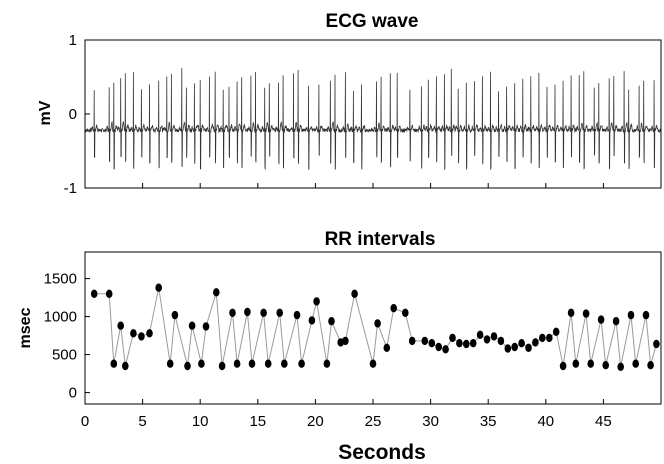 This screenshot has width=664, height=464. What do you see at coordinates (85, 421) in the screenshot?
I see `rr-x-tick-label: 0` at bounding box center [85, 421].